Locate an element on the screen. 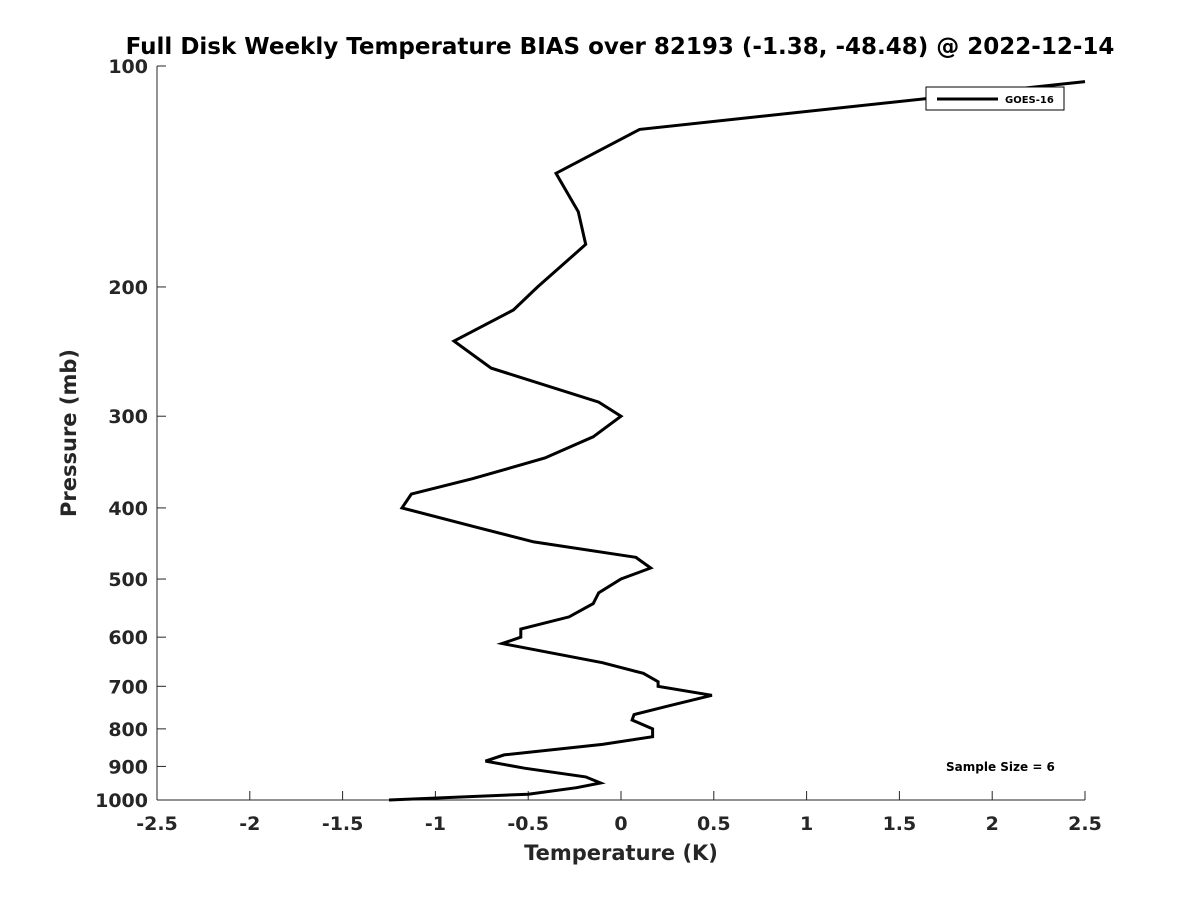 The height and width of the screenshot is (900, 1200). x-tick-label: -0.5 is located at coordinates (528, 824).